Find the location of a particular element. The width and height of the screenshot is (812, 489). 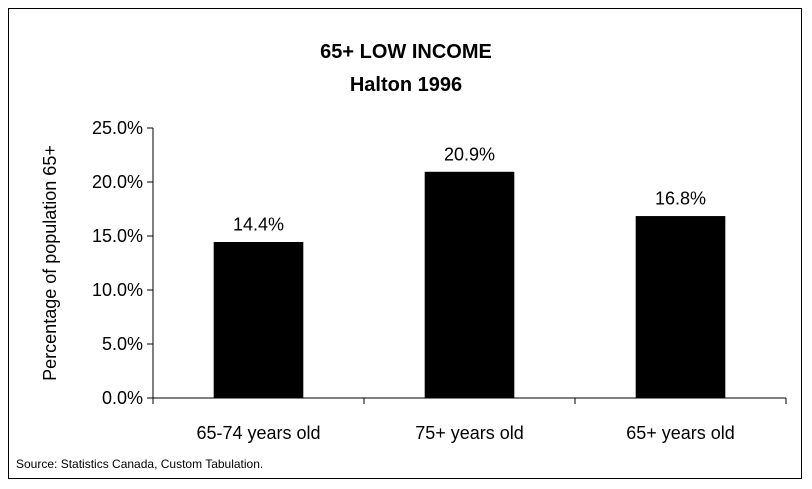

data-label: 16.8% is located at coordinates (680, 199).